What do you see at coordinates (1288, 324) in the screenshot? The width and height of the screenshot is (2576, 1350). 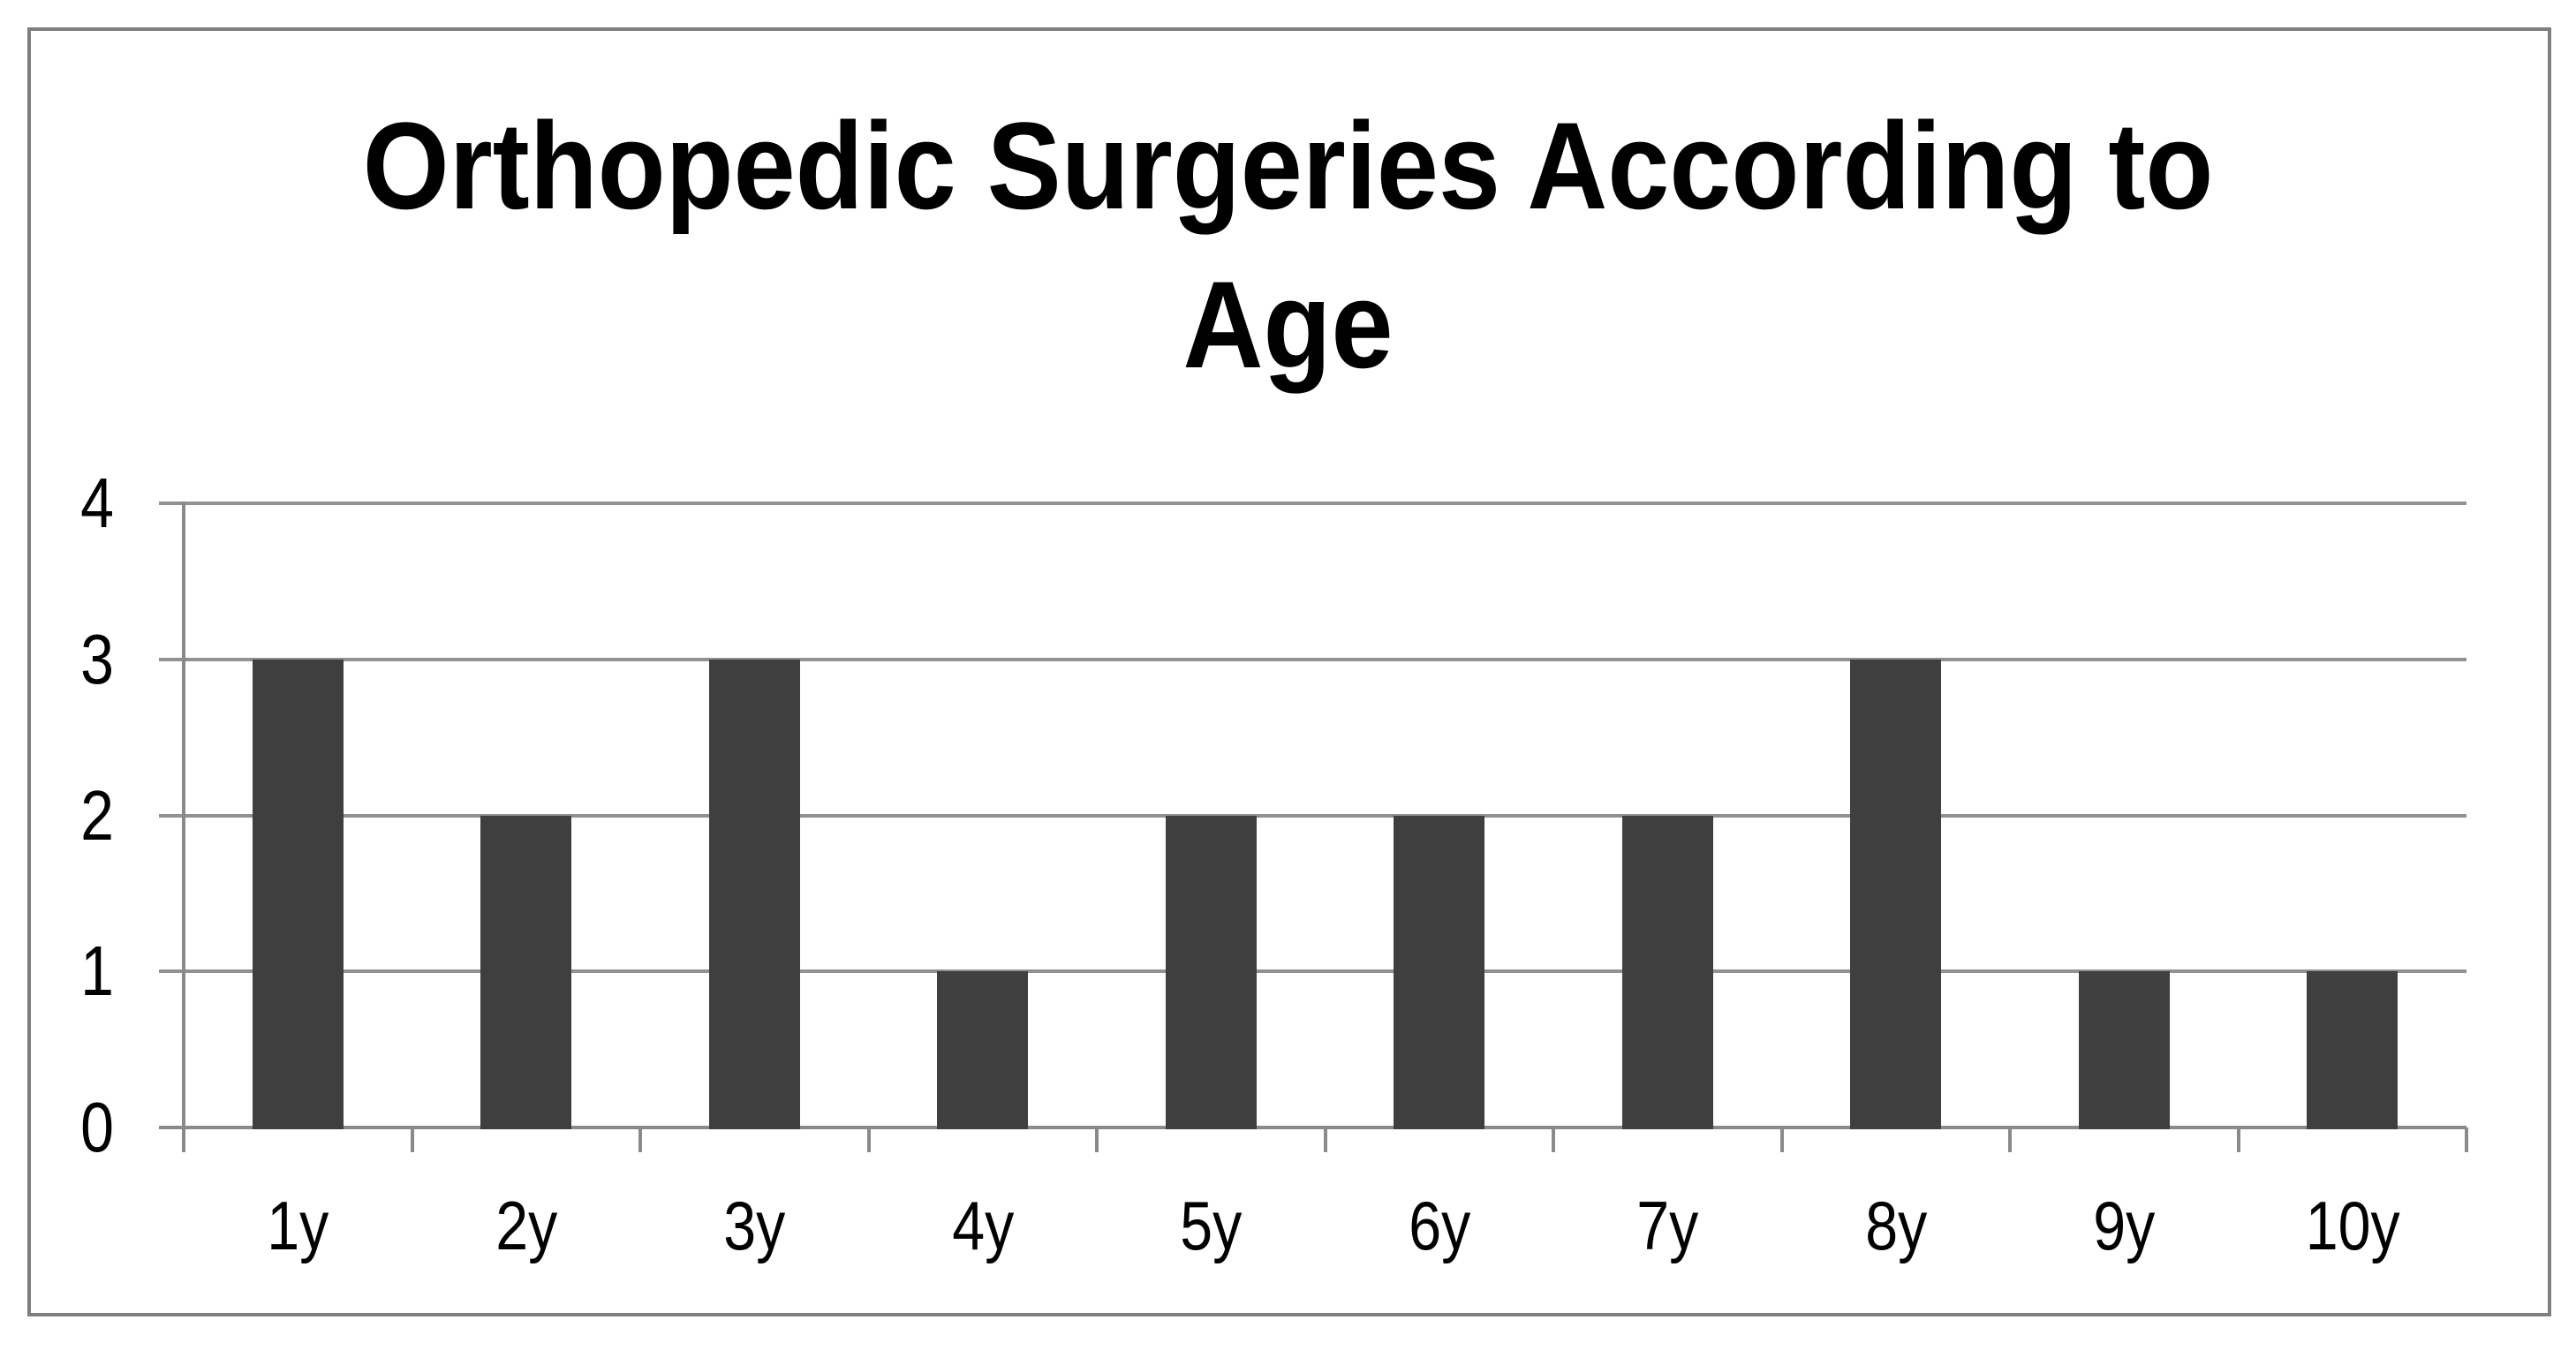 I see `chart-title-line-2: Age` at bounding box center [1288, 324].